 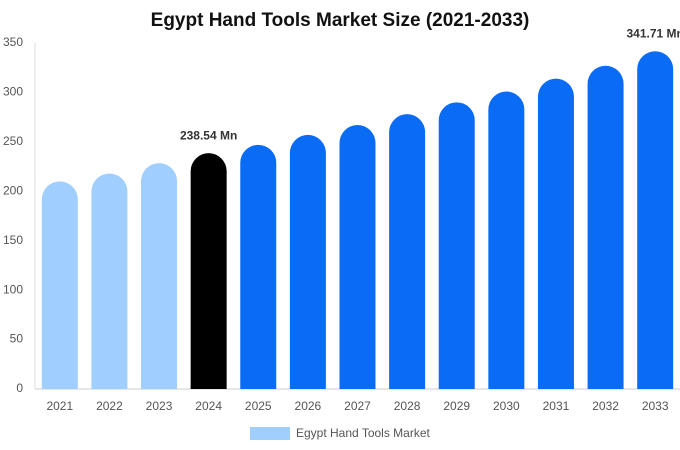 What do you see at coordinates (159, 406) in the screenshot?
I see `x-tick-label: 2023` at bounding box center [159, 406].